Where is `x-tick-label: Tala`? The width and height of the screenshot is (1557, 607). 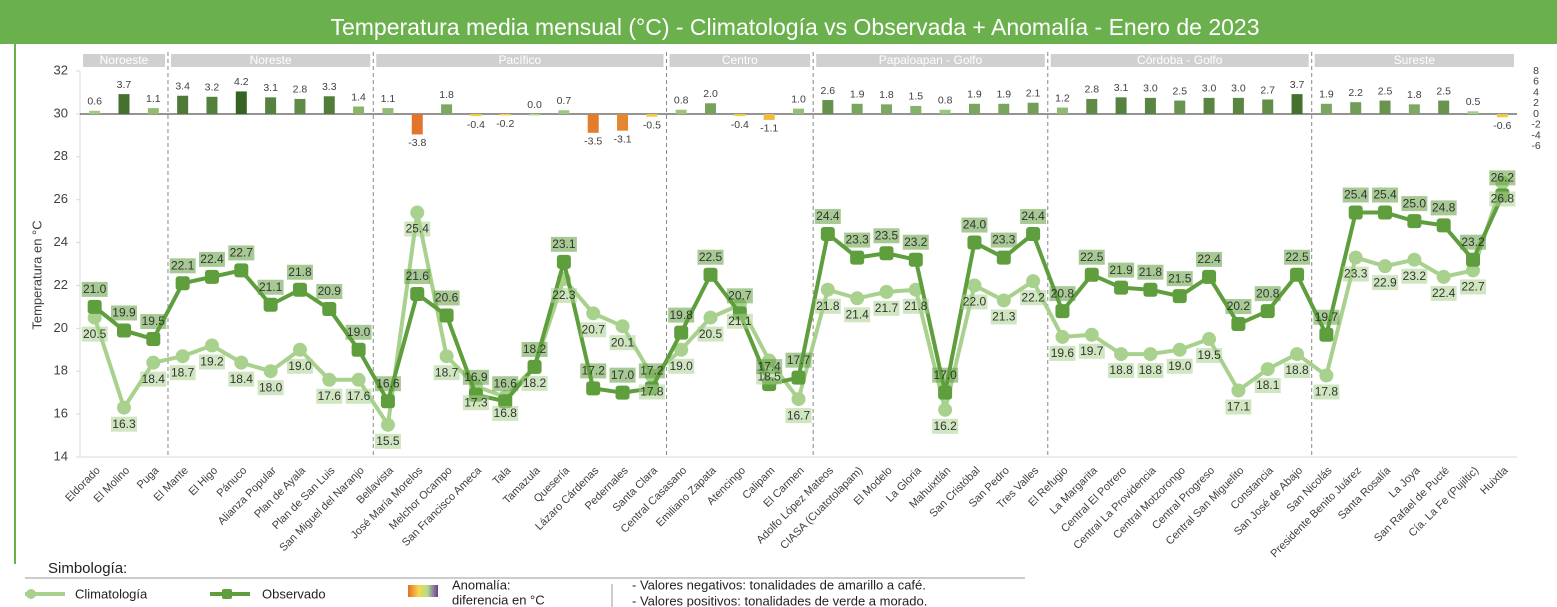
x-tick-label: Tala is located at coordinates (502, 475).